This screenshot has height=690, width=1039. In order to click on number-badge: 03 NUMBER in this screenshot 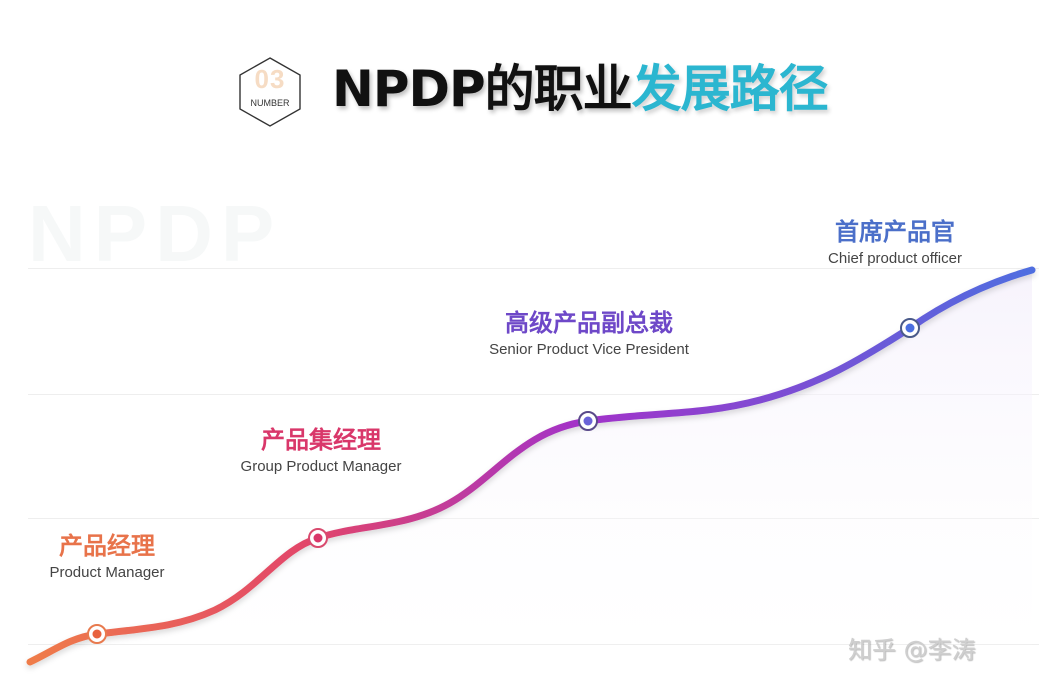, I will do `click(270, 92)`.